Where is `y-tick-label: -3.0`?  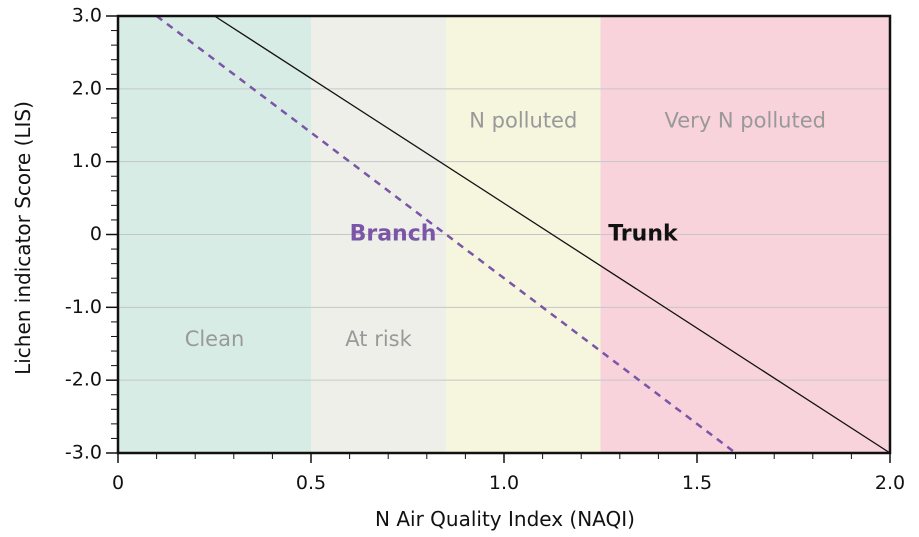
y-tick-label: -3.0 is located at coordinates (83, 453).